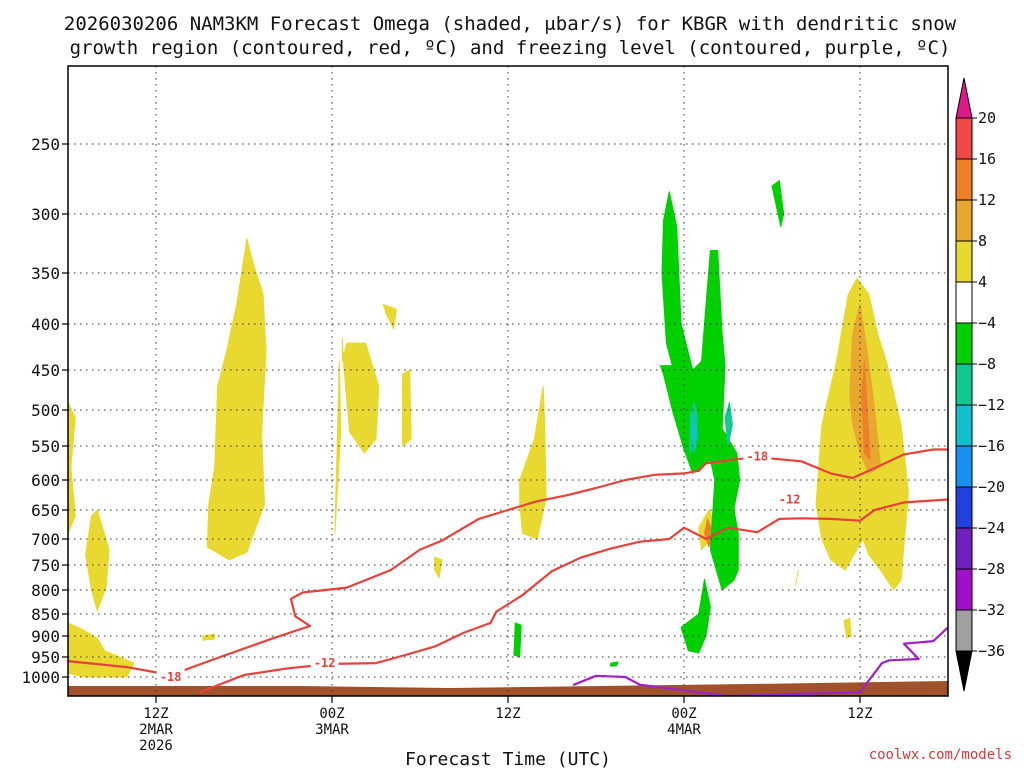 The image size is (1024, 768). Describe the element at coordinates (980, 384) in the screenshot. I see `colorbar: 20 16 12 8 4 −4 −8 −12 −16 −20 −24 −28 −32 −36` at that location.